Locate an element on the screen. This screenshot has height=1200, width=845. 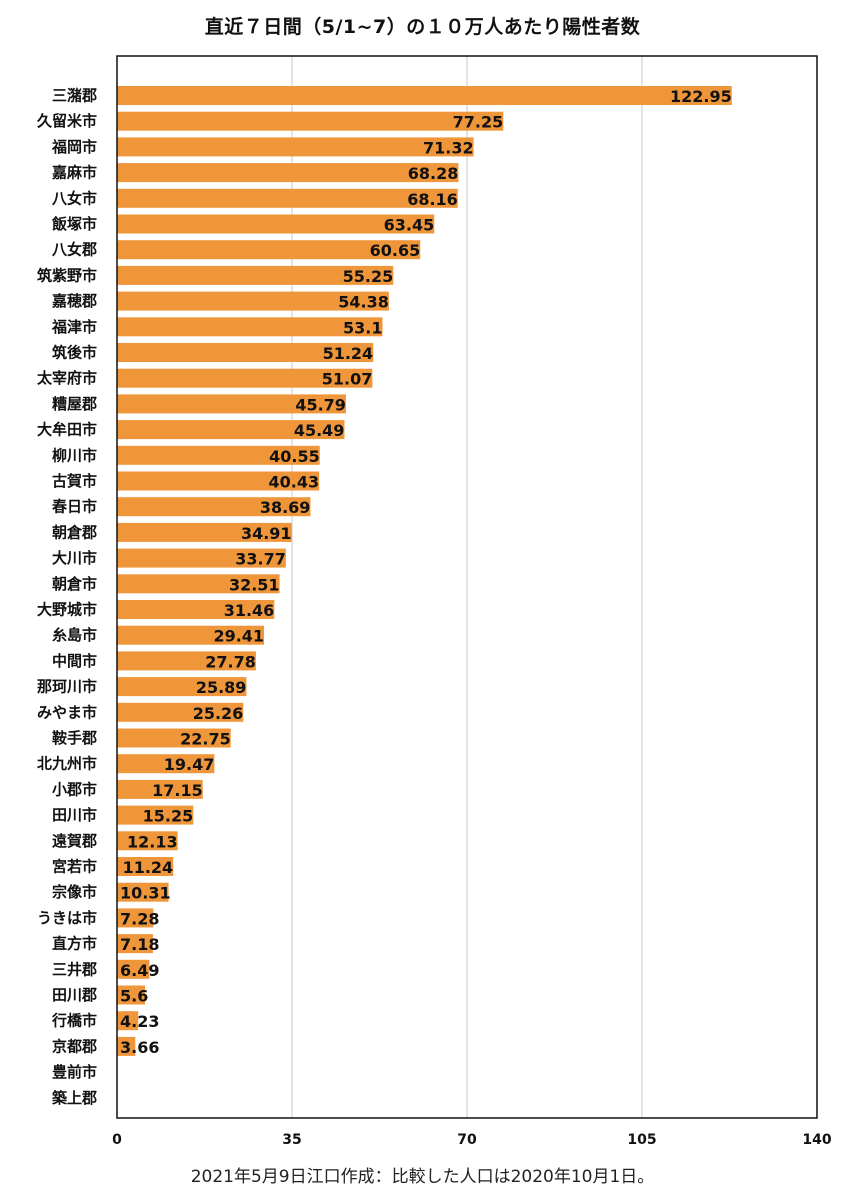
data-label: 5.6 is located at coordinates (134, 996).